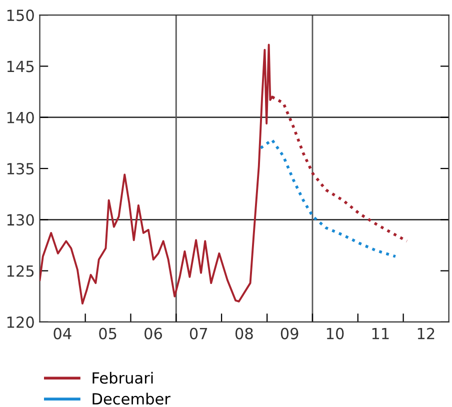 The width and height of the screenshot is (452, 407). I want to click on x-tick-label: 11, so click(380, 334).